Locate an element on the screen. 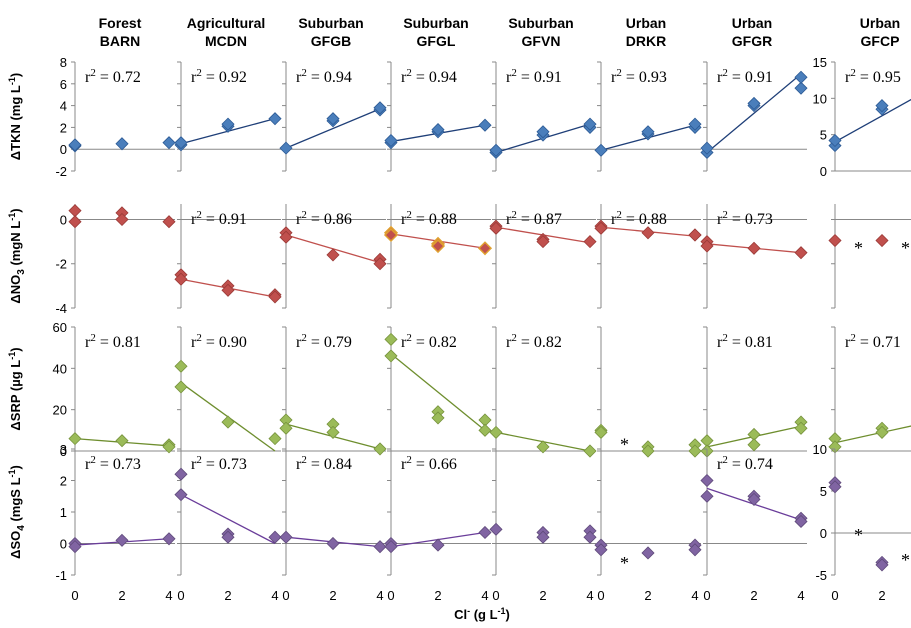 This screenshot has width=911, height=628. panel-0-4: r2 = 0.91 is located at coordinates (543, 116).